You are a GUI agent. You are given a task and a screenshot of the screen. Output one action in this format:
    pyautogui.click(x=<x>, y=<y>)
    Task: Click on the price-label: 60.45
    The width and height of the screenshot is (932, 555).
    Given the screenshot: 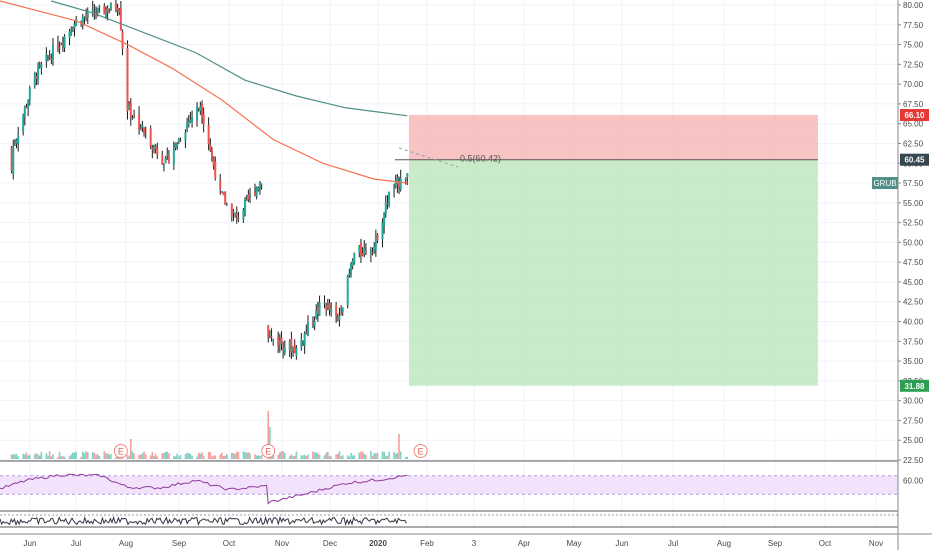 What is the action you would take?
    pyautogui.click(x=914, y=159)
    